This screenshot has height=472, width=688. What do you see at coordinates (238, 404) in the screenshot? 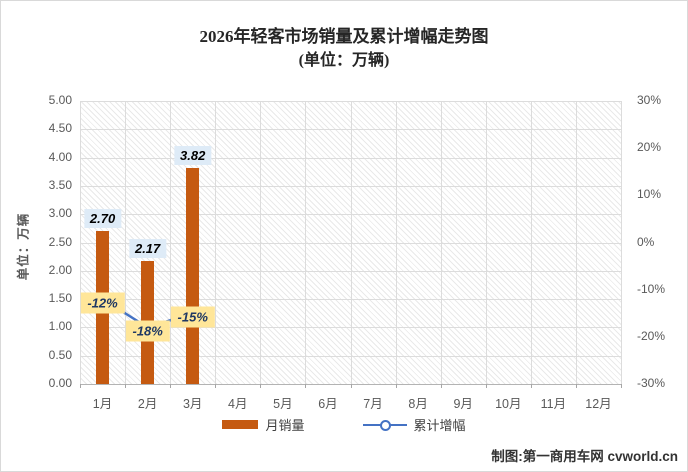
I see `x-tick-label: 4月` at bounding box center [238, 404].